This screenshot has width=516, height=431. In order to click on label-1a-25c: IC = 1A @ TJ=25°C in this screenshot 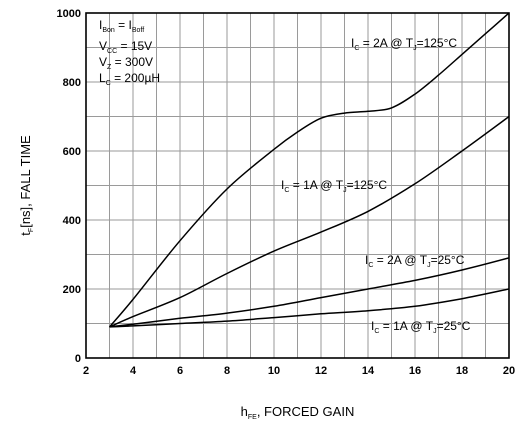, I will do `click(421, 327)`.